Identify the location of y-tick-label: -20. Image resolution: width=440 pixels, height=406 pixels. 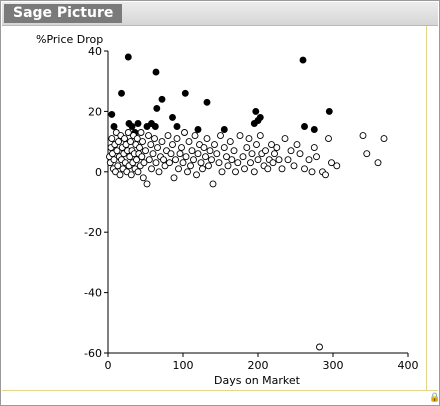
(93, 232).